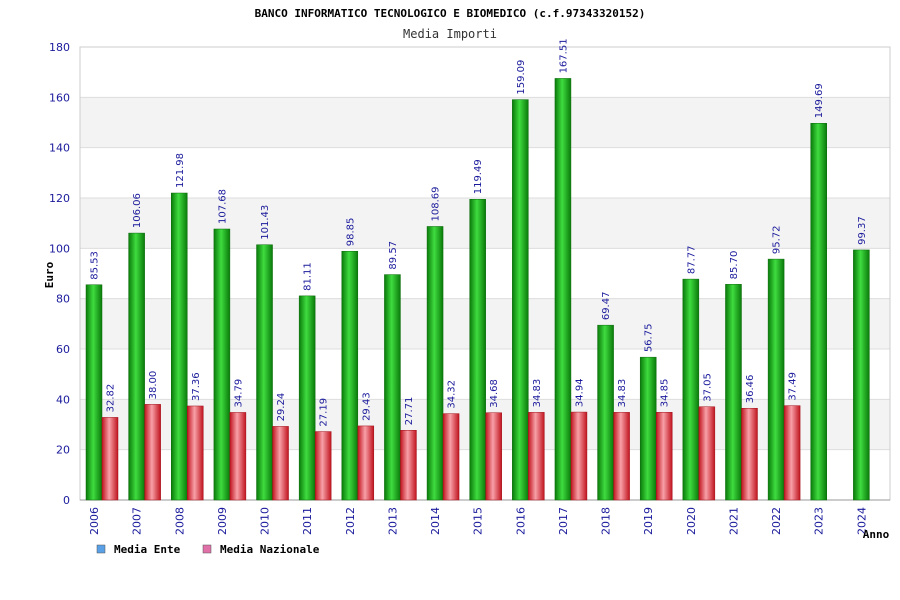 The height and width of the screenshot is (600, 900). What do you see at coordinates (222, 206) in the screenshot?
I see `value-label-media-ente: 107.68` at bounding box center [222, 206].